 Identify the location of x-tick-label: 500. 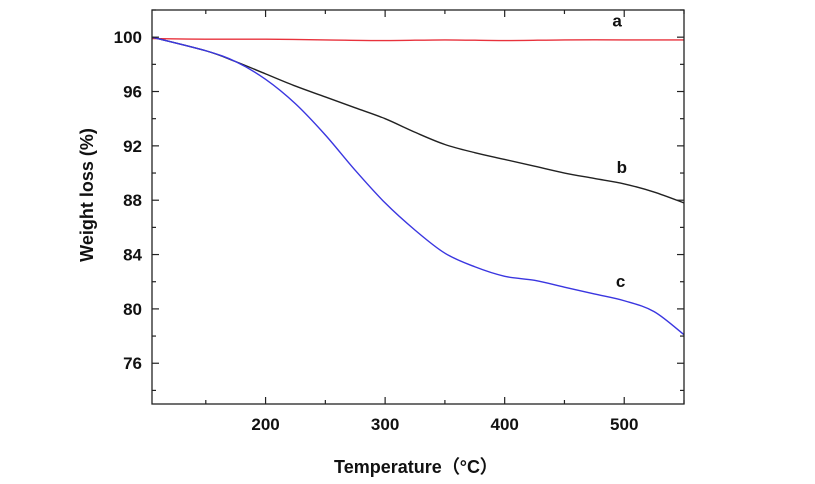
(624, 424).